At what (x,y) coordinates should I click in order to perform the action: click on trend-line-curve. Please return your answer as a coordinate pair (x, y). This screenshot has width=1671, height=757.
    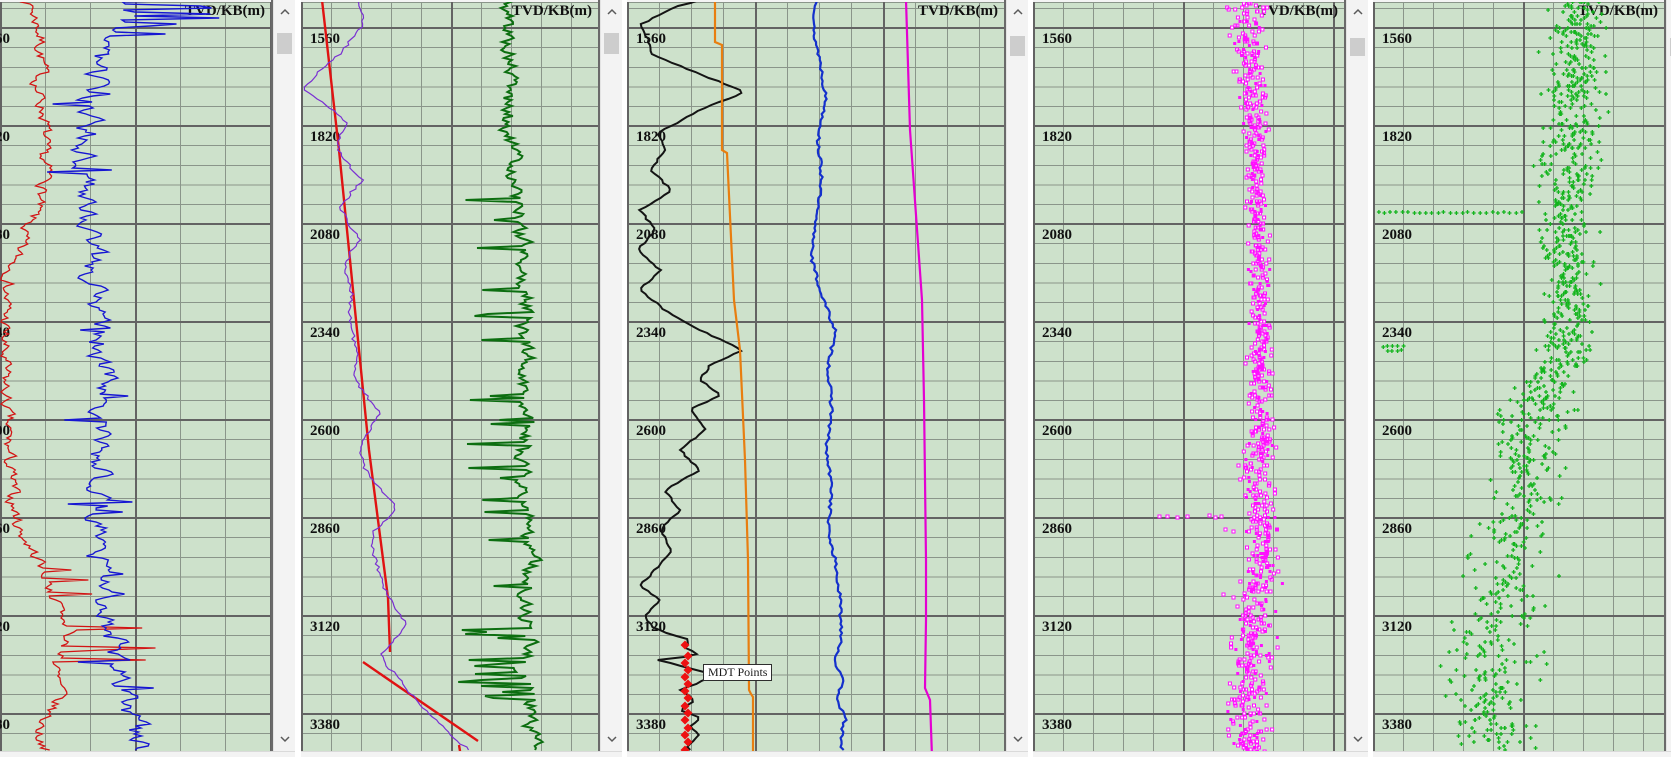
    Looking at the image, I should click on (399, 375).